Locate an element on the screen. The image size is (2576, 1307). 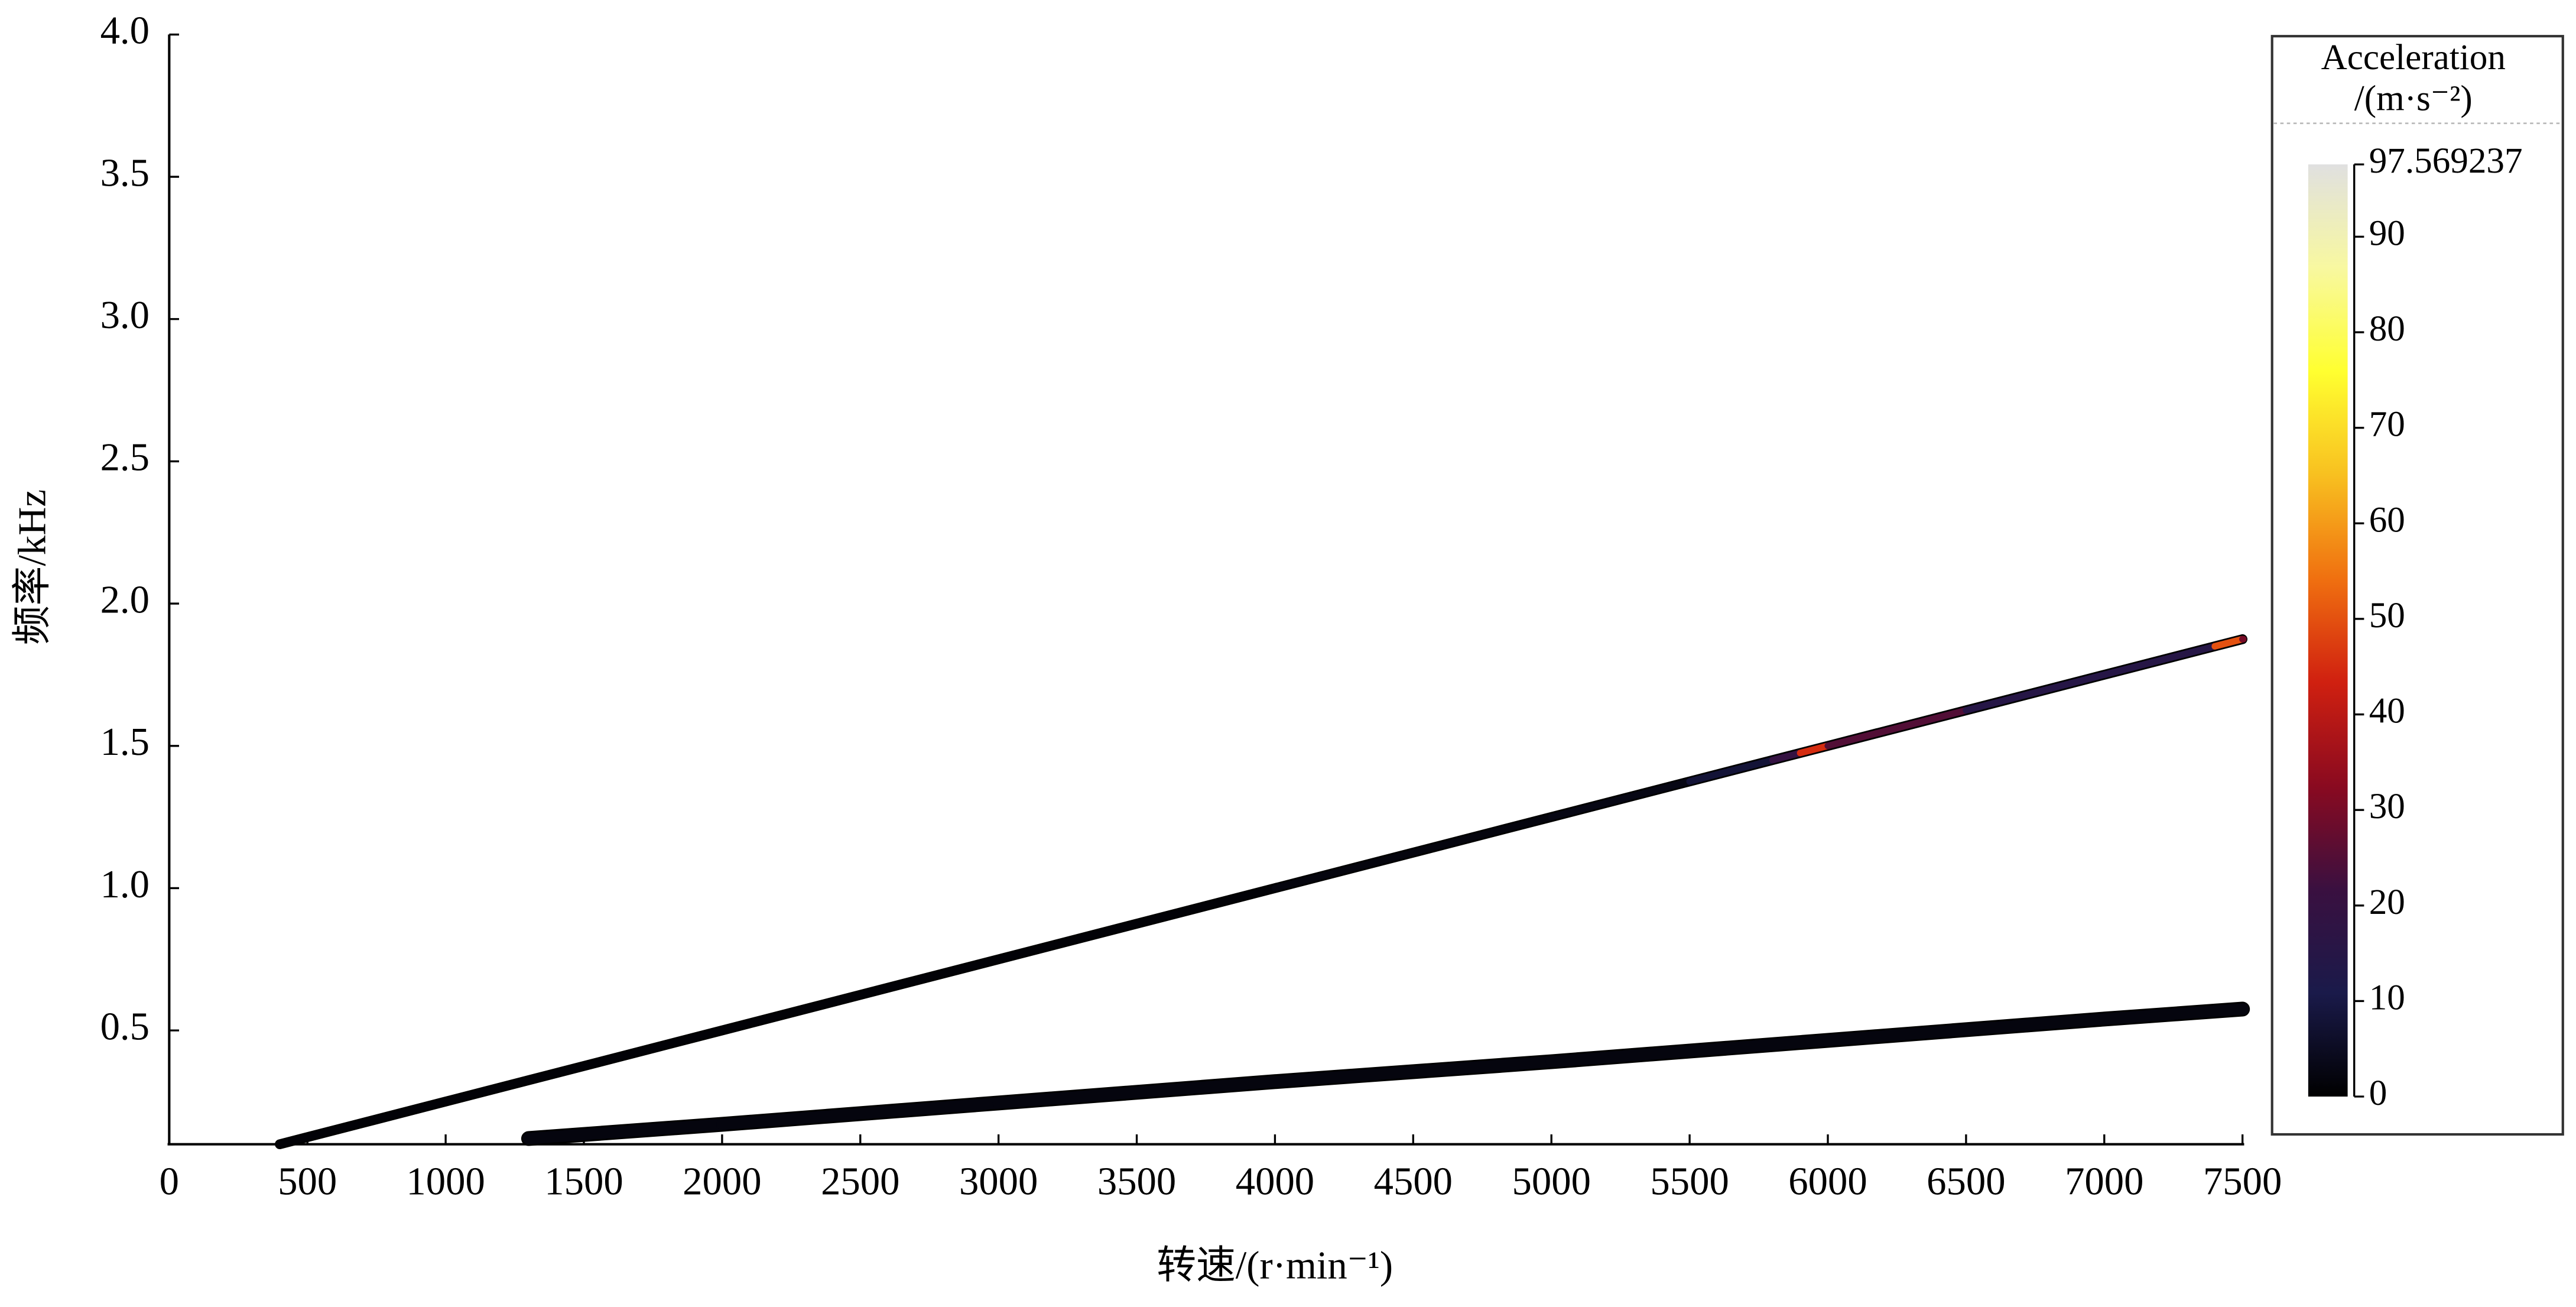
x-tick-label: 1500 is located at coordinates (583, 1181).